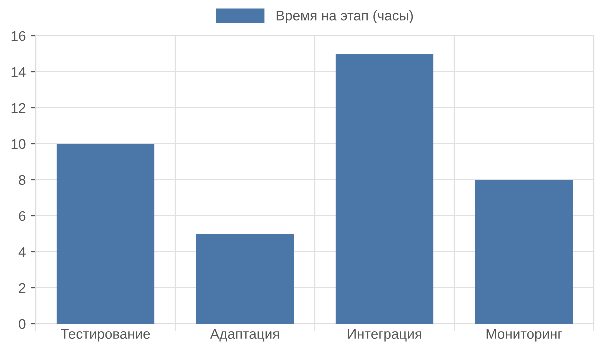 This screenshot has height=360, width=600. Describe the element at coordinates (345, 17) in the screenshot. I see `legend-label: Время на этап (часы)` at that location.